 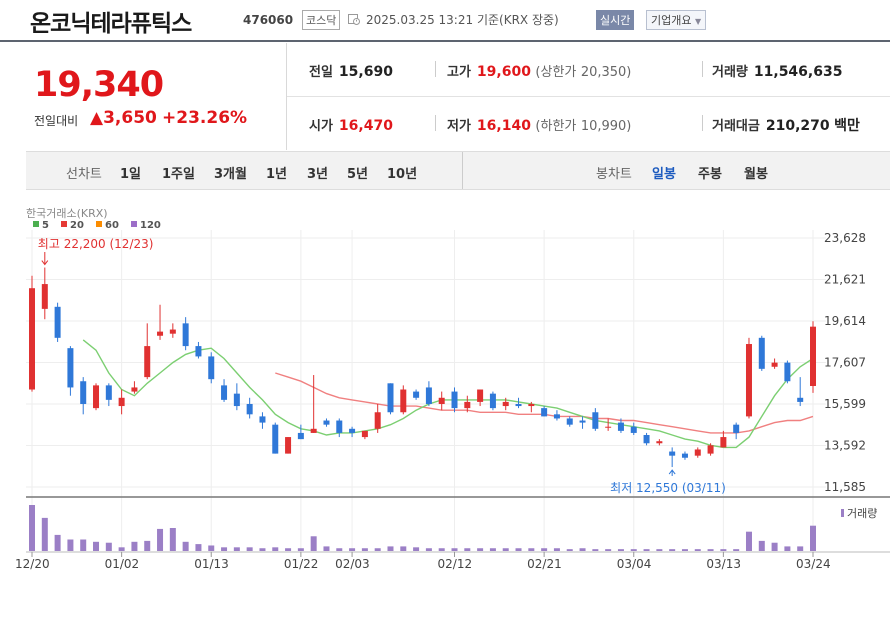 What do you see at coordinates (420, 20) in the screenshot?
I see `quote-time: 2025.03.25 13:21` at bounding box center [420, 20].